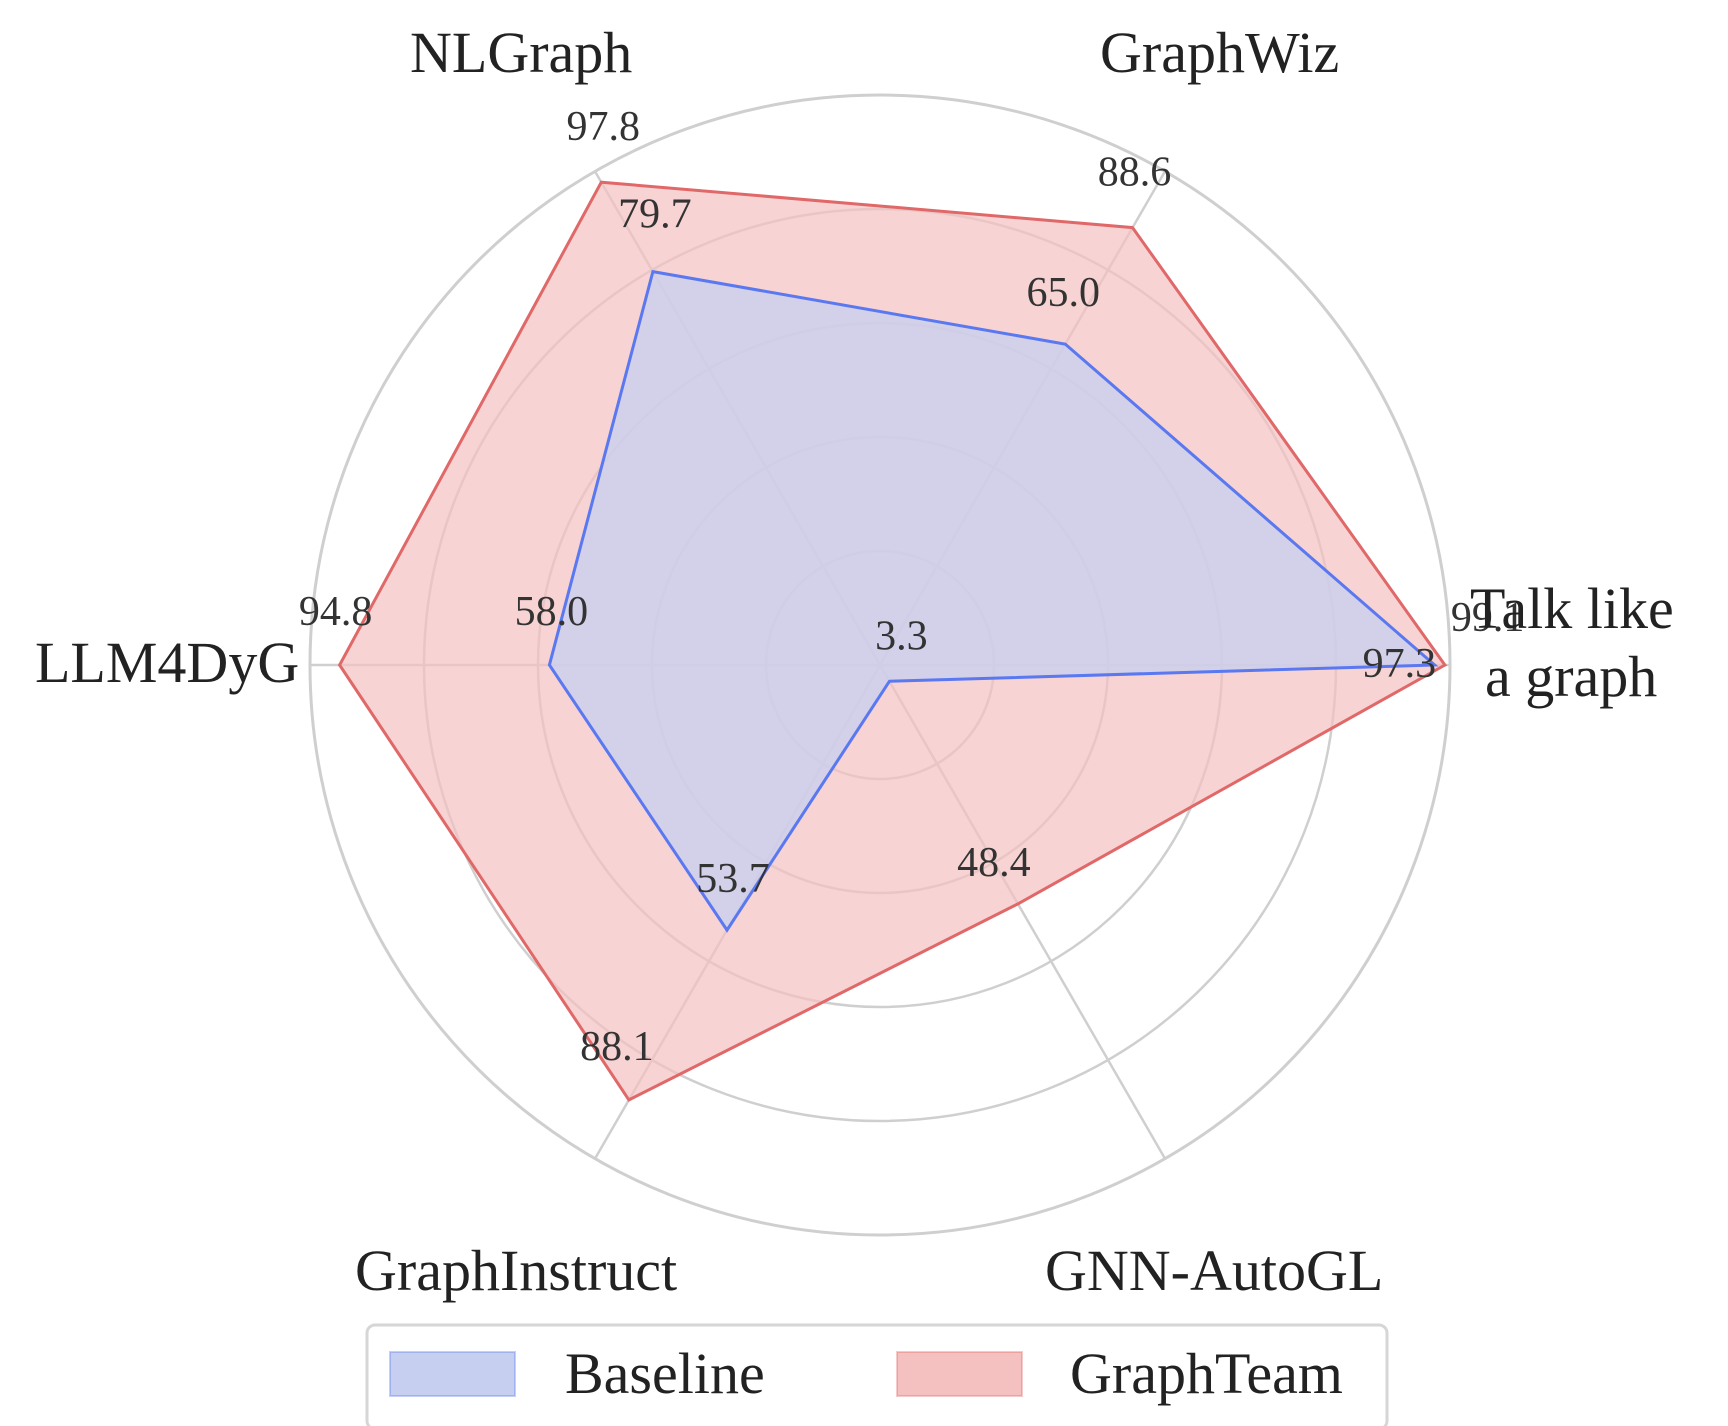  I want to click on value-label-baseline: 53.7, so click(733, 879).